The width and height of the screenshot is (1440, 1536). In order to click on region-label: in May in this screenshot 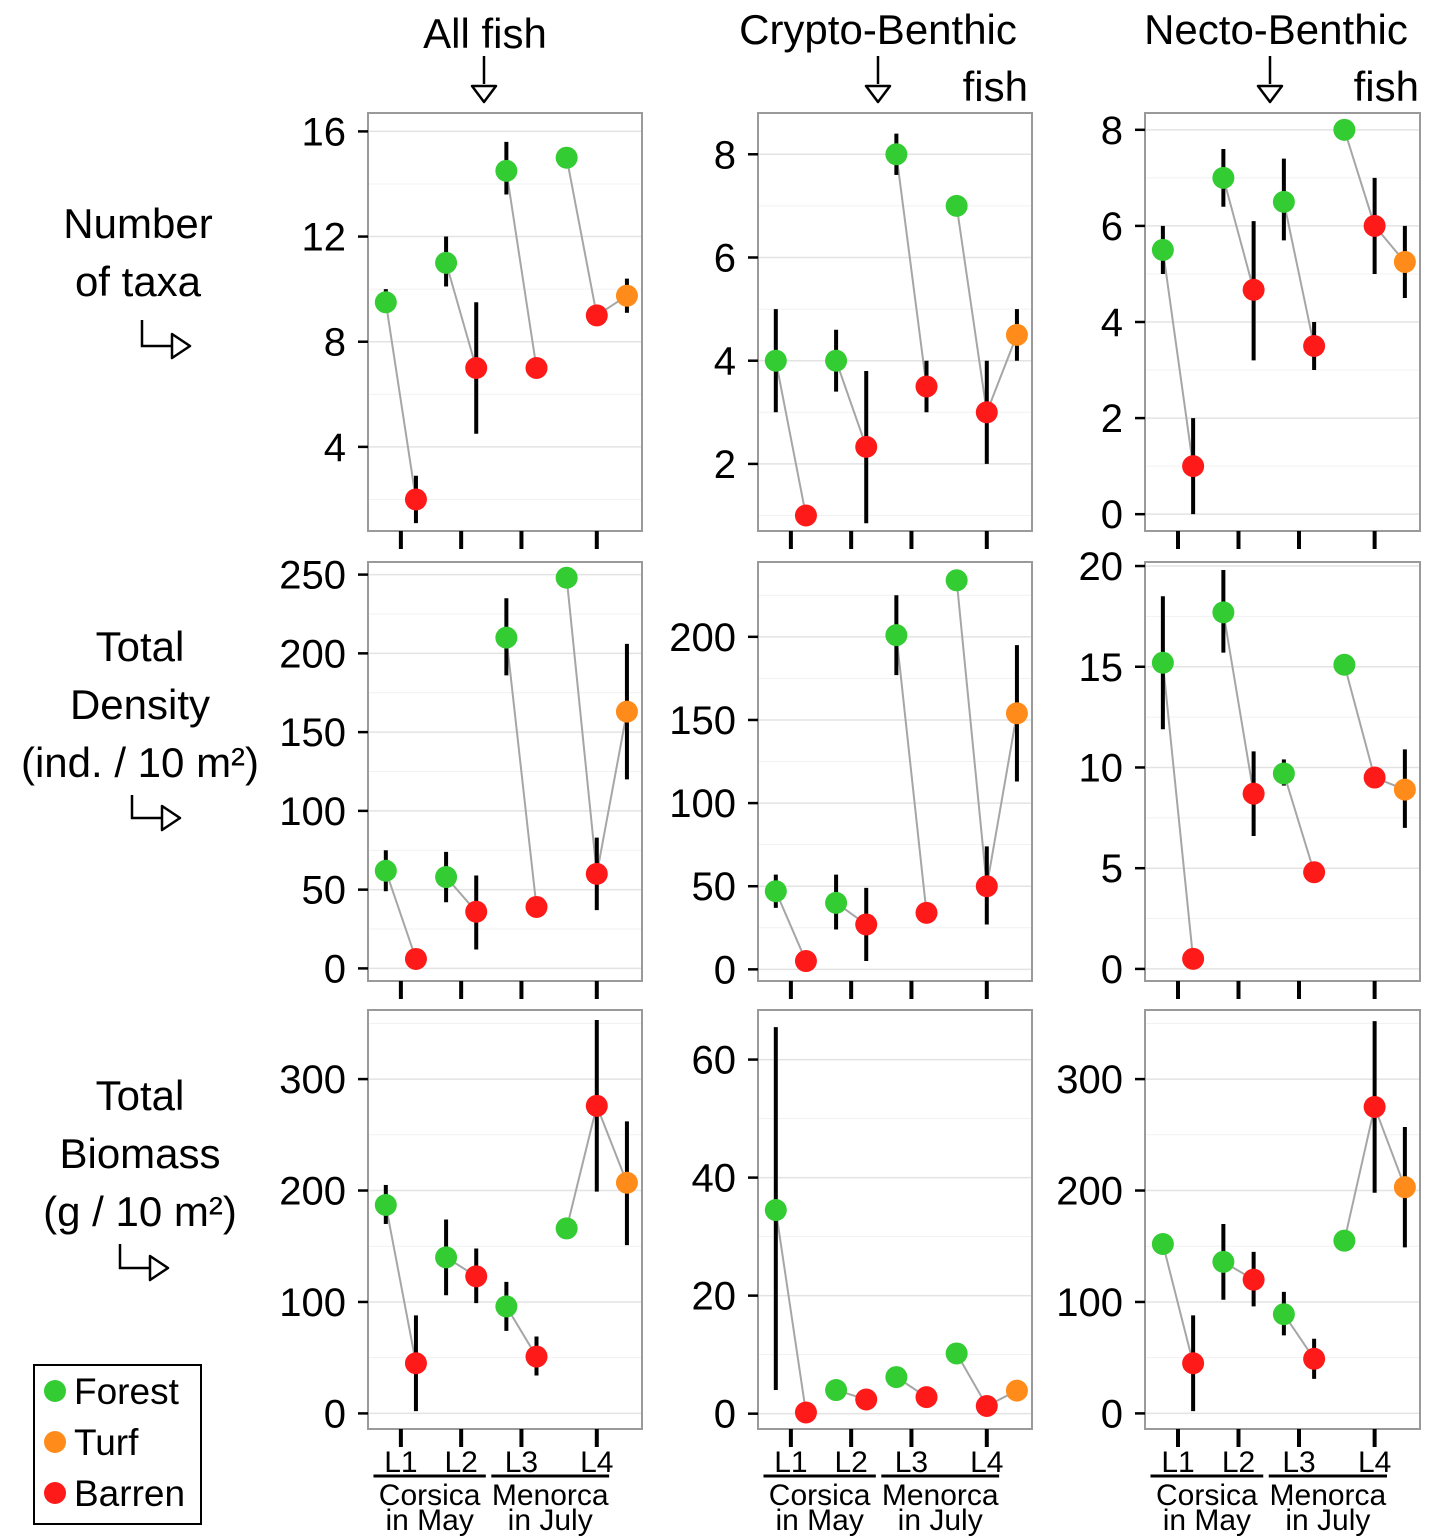, I will do `click(1207, 1520)`.